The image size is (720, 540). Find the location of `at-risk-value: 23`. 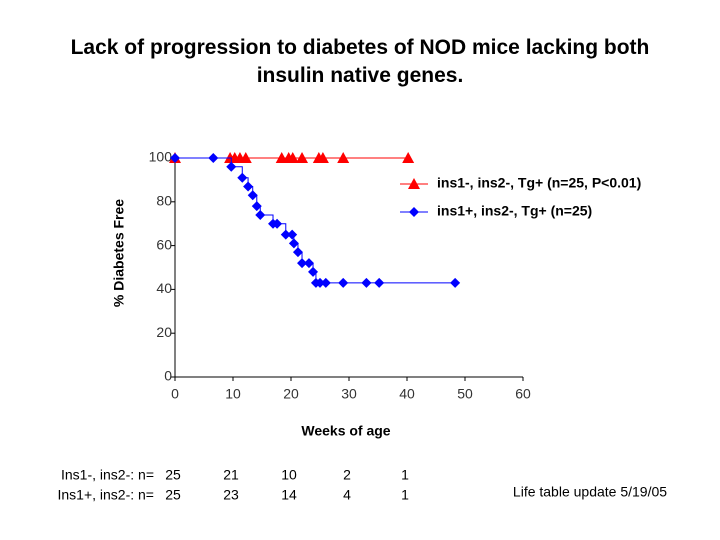

at-risk-value: 23 is located at coordinates (231, 495).